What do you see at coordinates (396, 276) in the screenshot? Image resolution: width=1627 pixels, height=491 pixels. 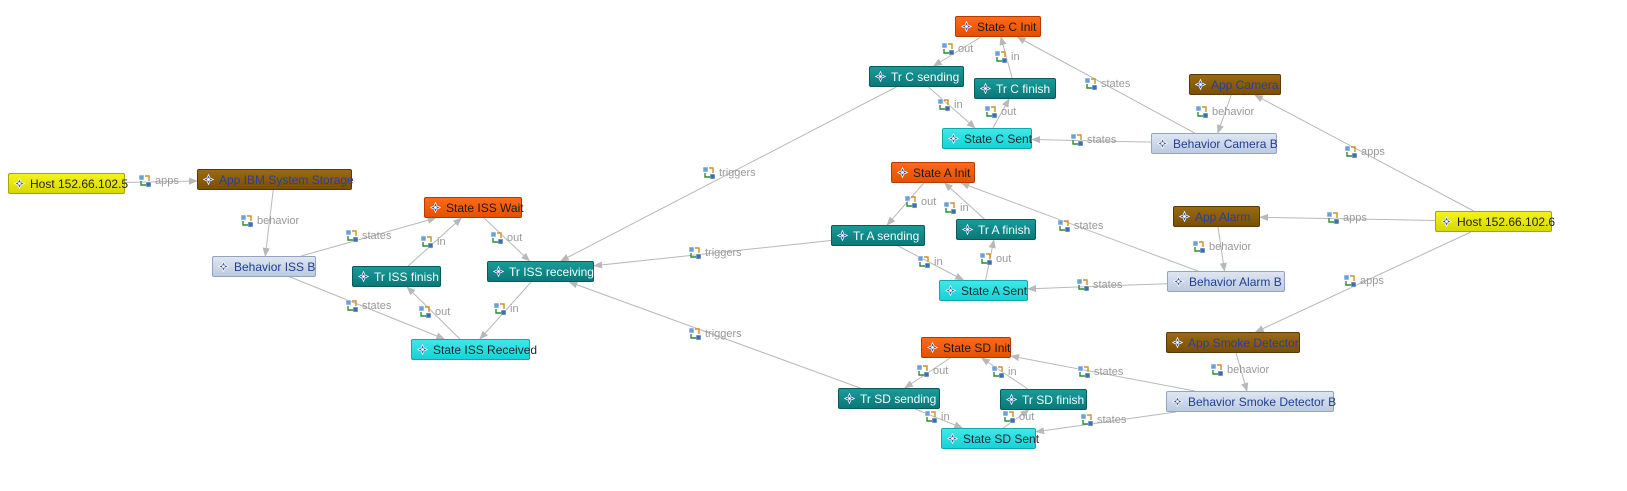 I see `node-tr-iss-finish: Tr ISS finish` at bounding box center [396, 276].